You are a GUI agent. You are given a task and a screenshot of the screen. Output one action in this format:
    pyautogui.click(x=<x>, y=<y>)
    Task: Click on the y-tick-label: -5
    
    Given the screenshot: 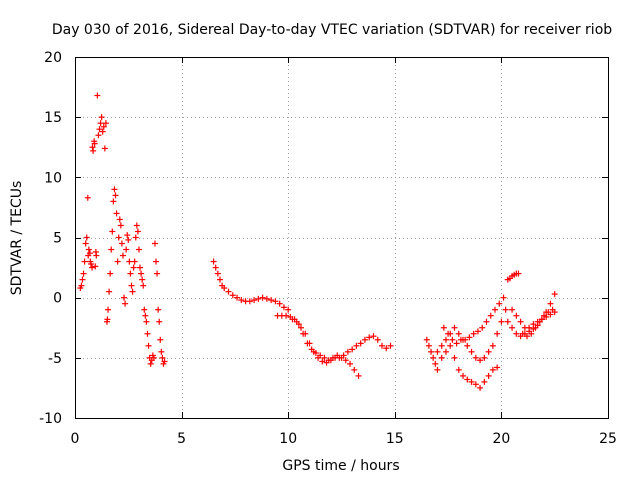 What is the action you would take?
    pyautogui.click(x=55, y=359)
    